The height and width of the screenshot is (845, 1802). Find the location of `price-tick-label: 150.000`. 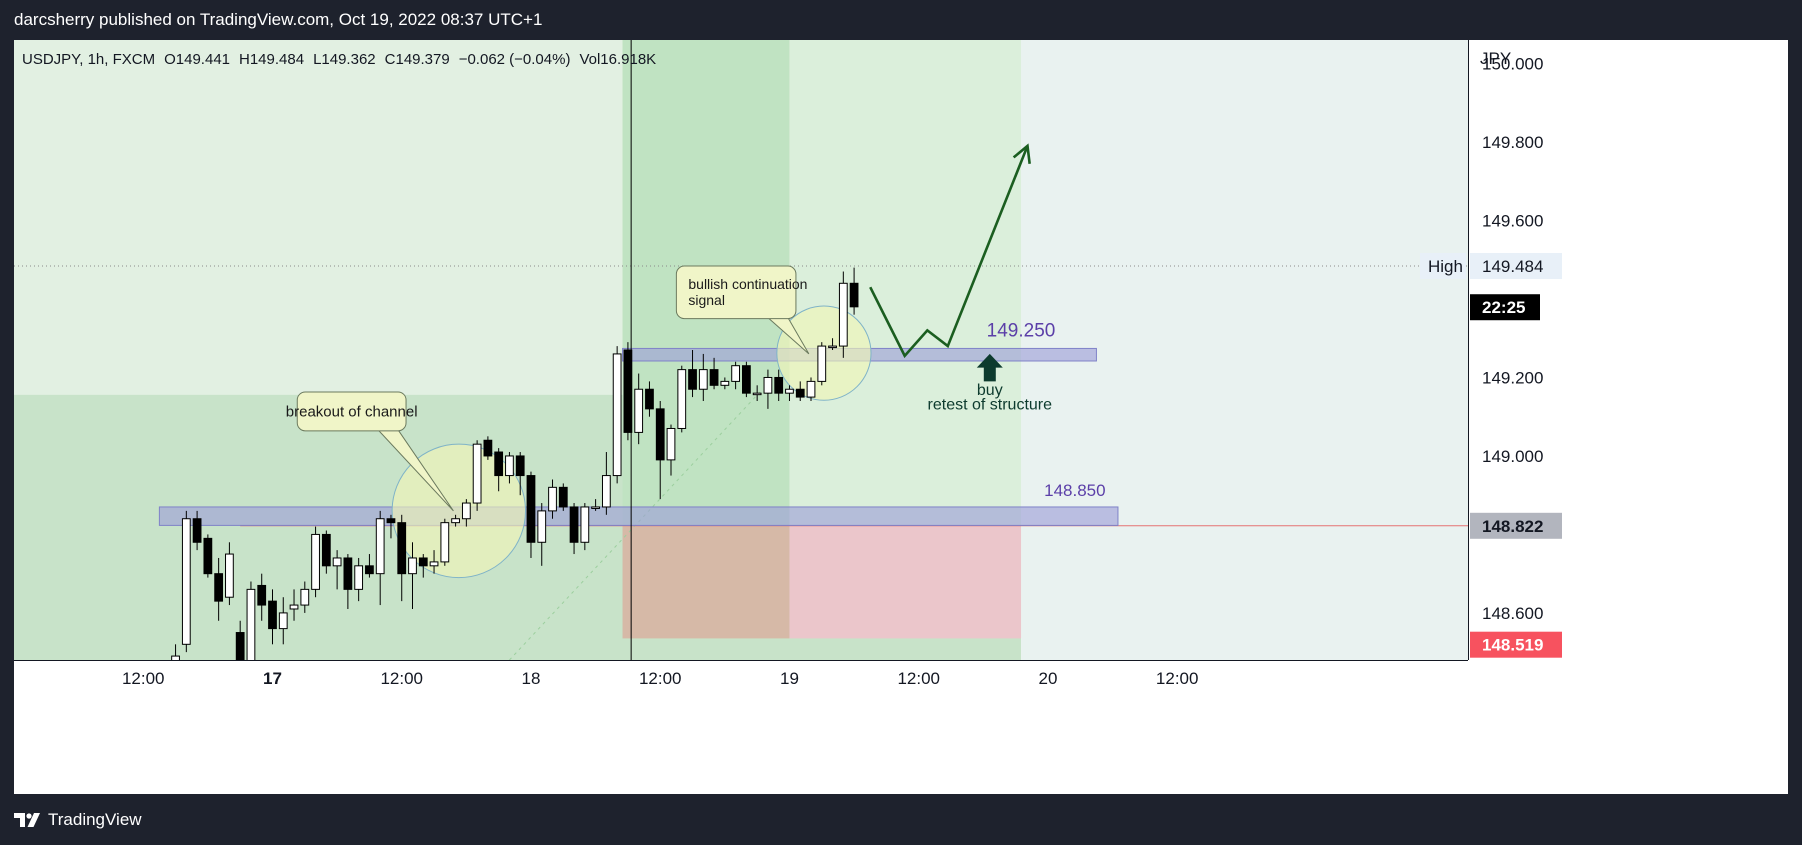

price-tick-label: 150.000 is located at coordinates (1512, 64).